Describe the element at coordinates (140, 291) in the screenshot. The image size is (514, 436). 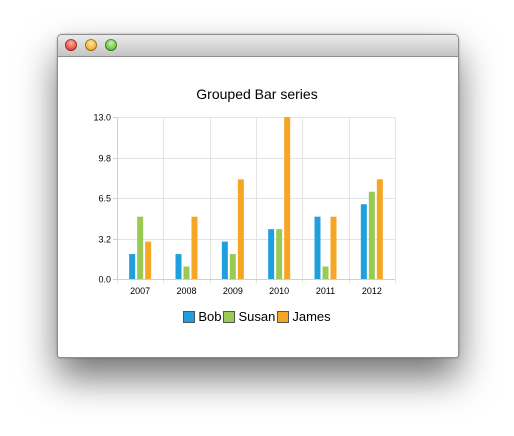
I see `x-tick-label: 2007` at that location.